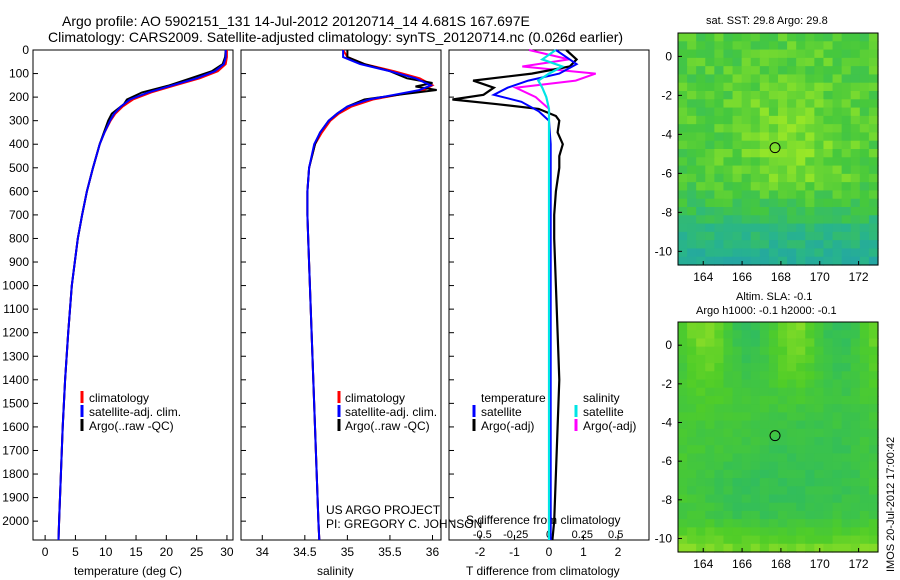  I want to click on x-tick-label: 36, so click(433, 552).